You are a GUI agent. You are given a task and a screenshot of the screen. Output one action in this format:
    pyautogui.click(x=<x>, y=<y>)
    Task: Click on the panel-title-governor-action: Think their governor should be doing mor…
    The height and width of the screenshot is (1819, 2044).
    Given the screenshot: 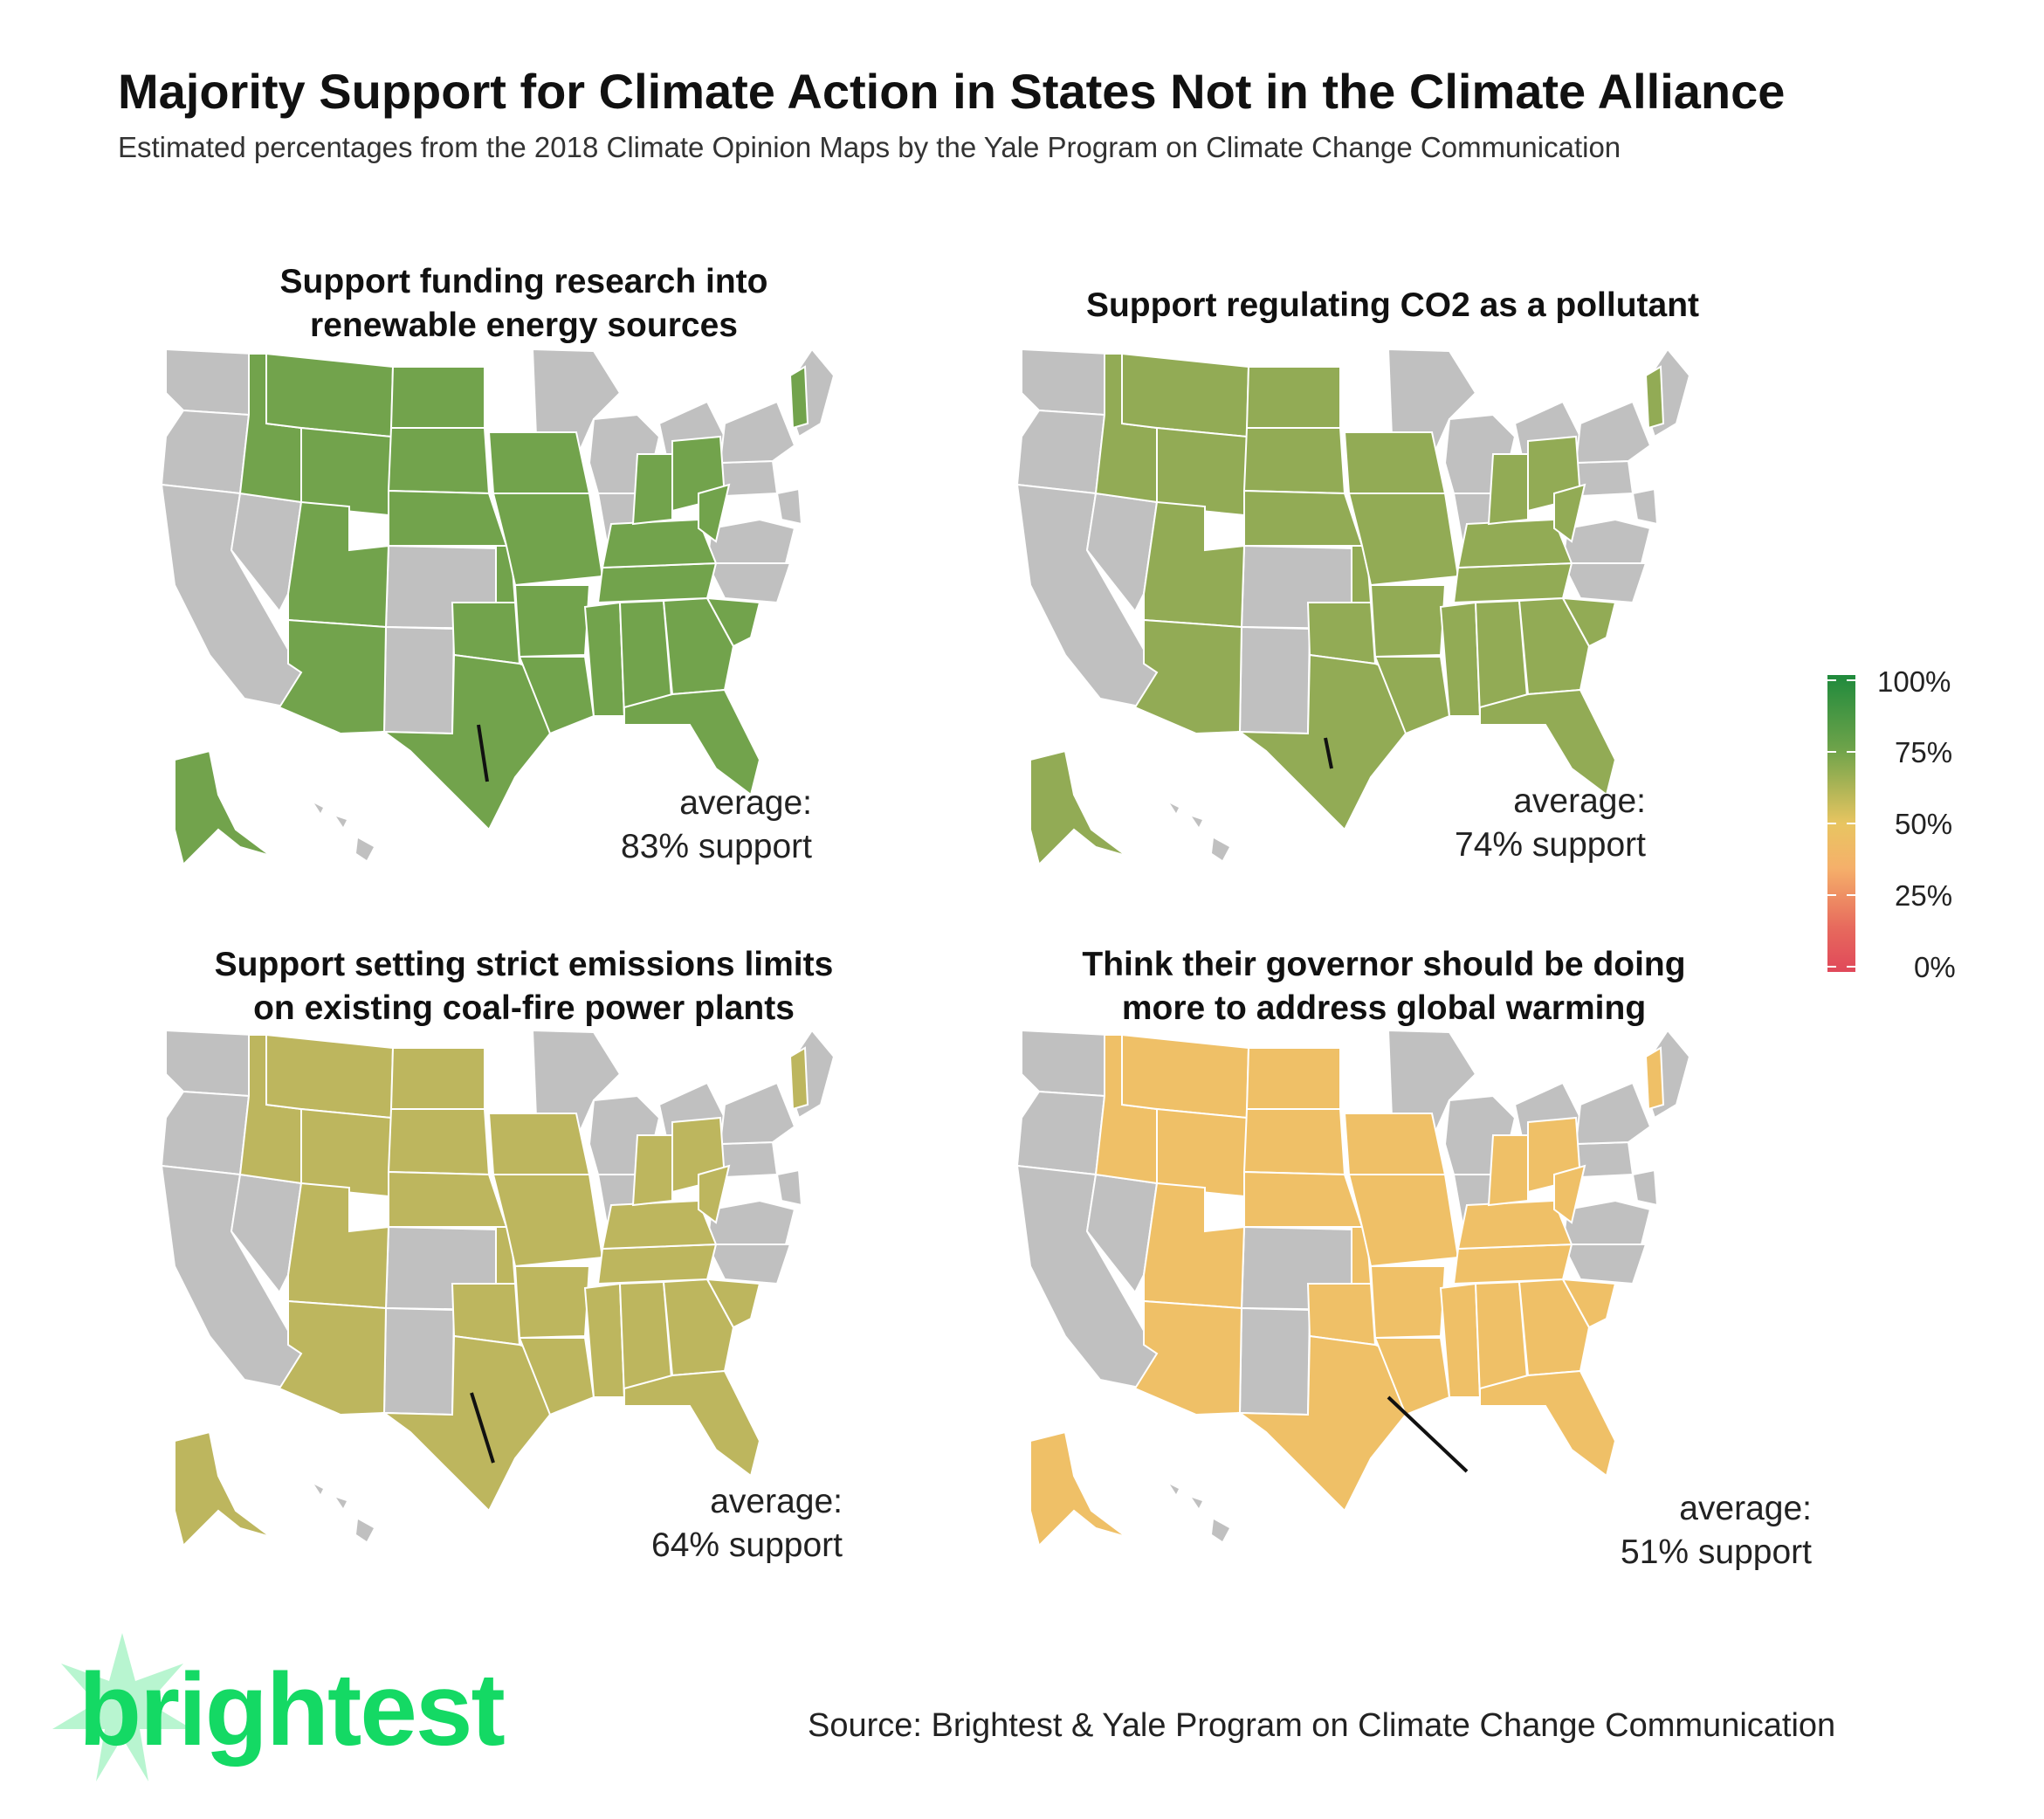 What is the action you would take?
    pyautogui.click(x=1384, y=987)
    